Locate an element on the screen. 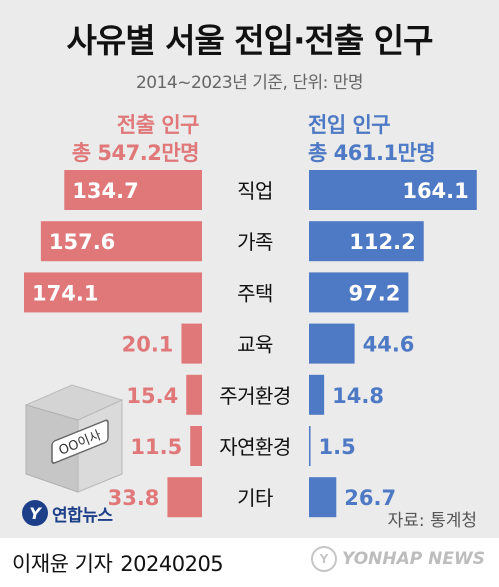 Image resolution: width=499 pixels, height=587 pixels. inflow-header: 전입 인구 총 461.1만명 is located at coordinates (372, 139).